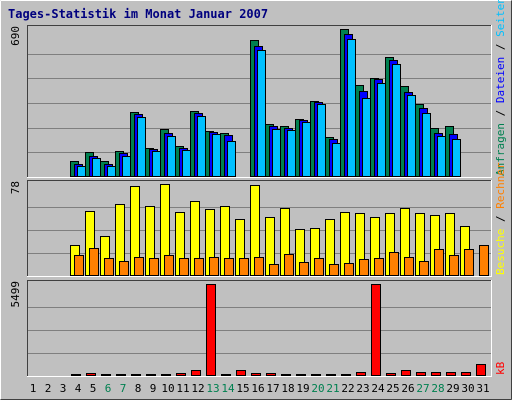 This screenshot has height=400, width=512. Describe the element at coordinates (93, 388) in the screenshot. I see `x-tick-day-5: 5` at that location.